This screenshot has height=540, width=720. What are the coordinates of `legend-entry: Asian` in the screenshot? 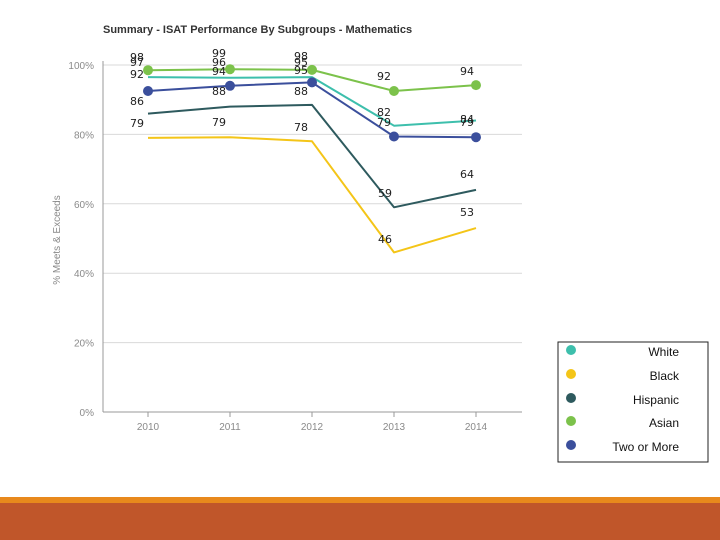 It's located at (664, 423).